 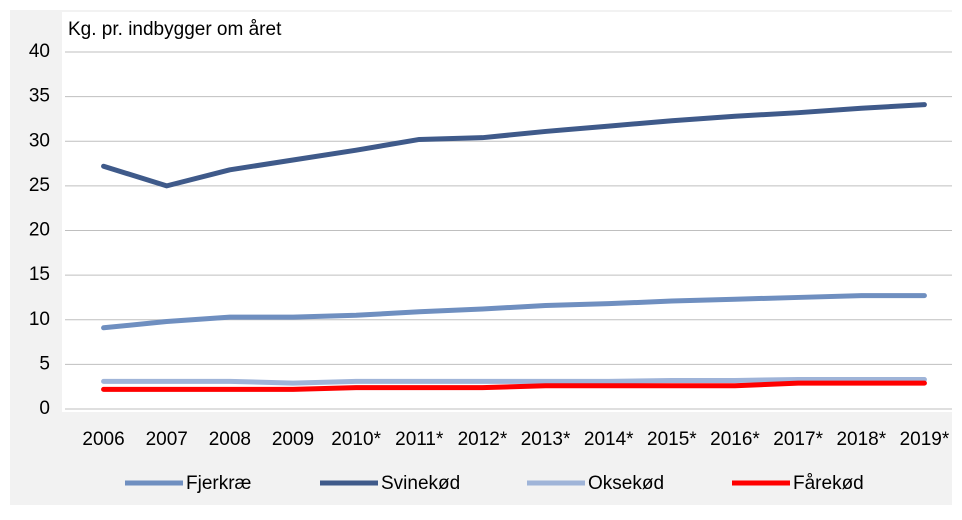 I want to click on x-tick-label: 2009, so click(x=293, y=439).